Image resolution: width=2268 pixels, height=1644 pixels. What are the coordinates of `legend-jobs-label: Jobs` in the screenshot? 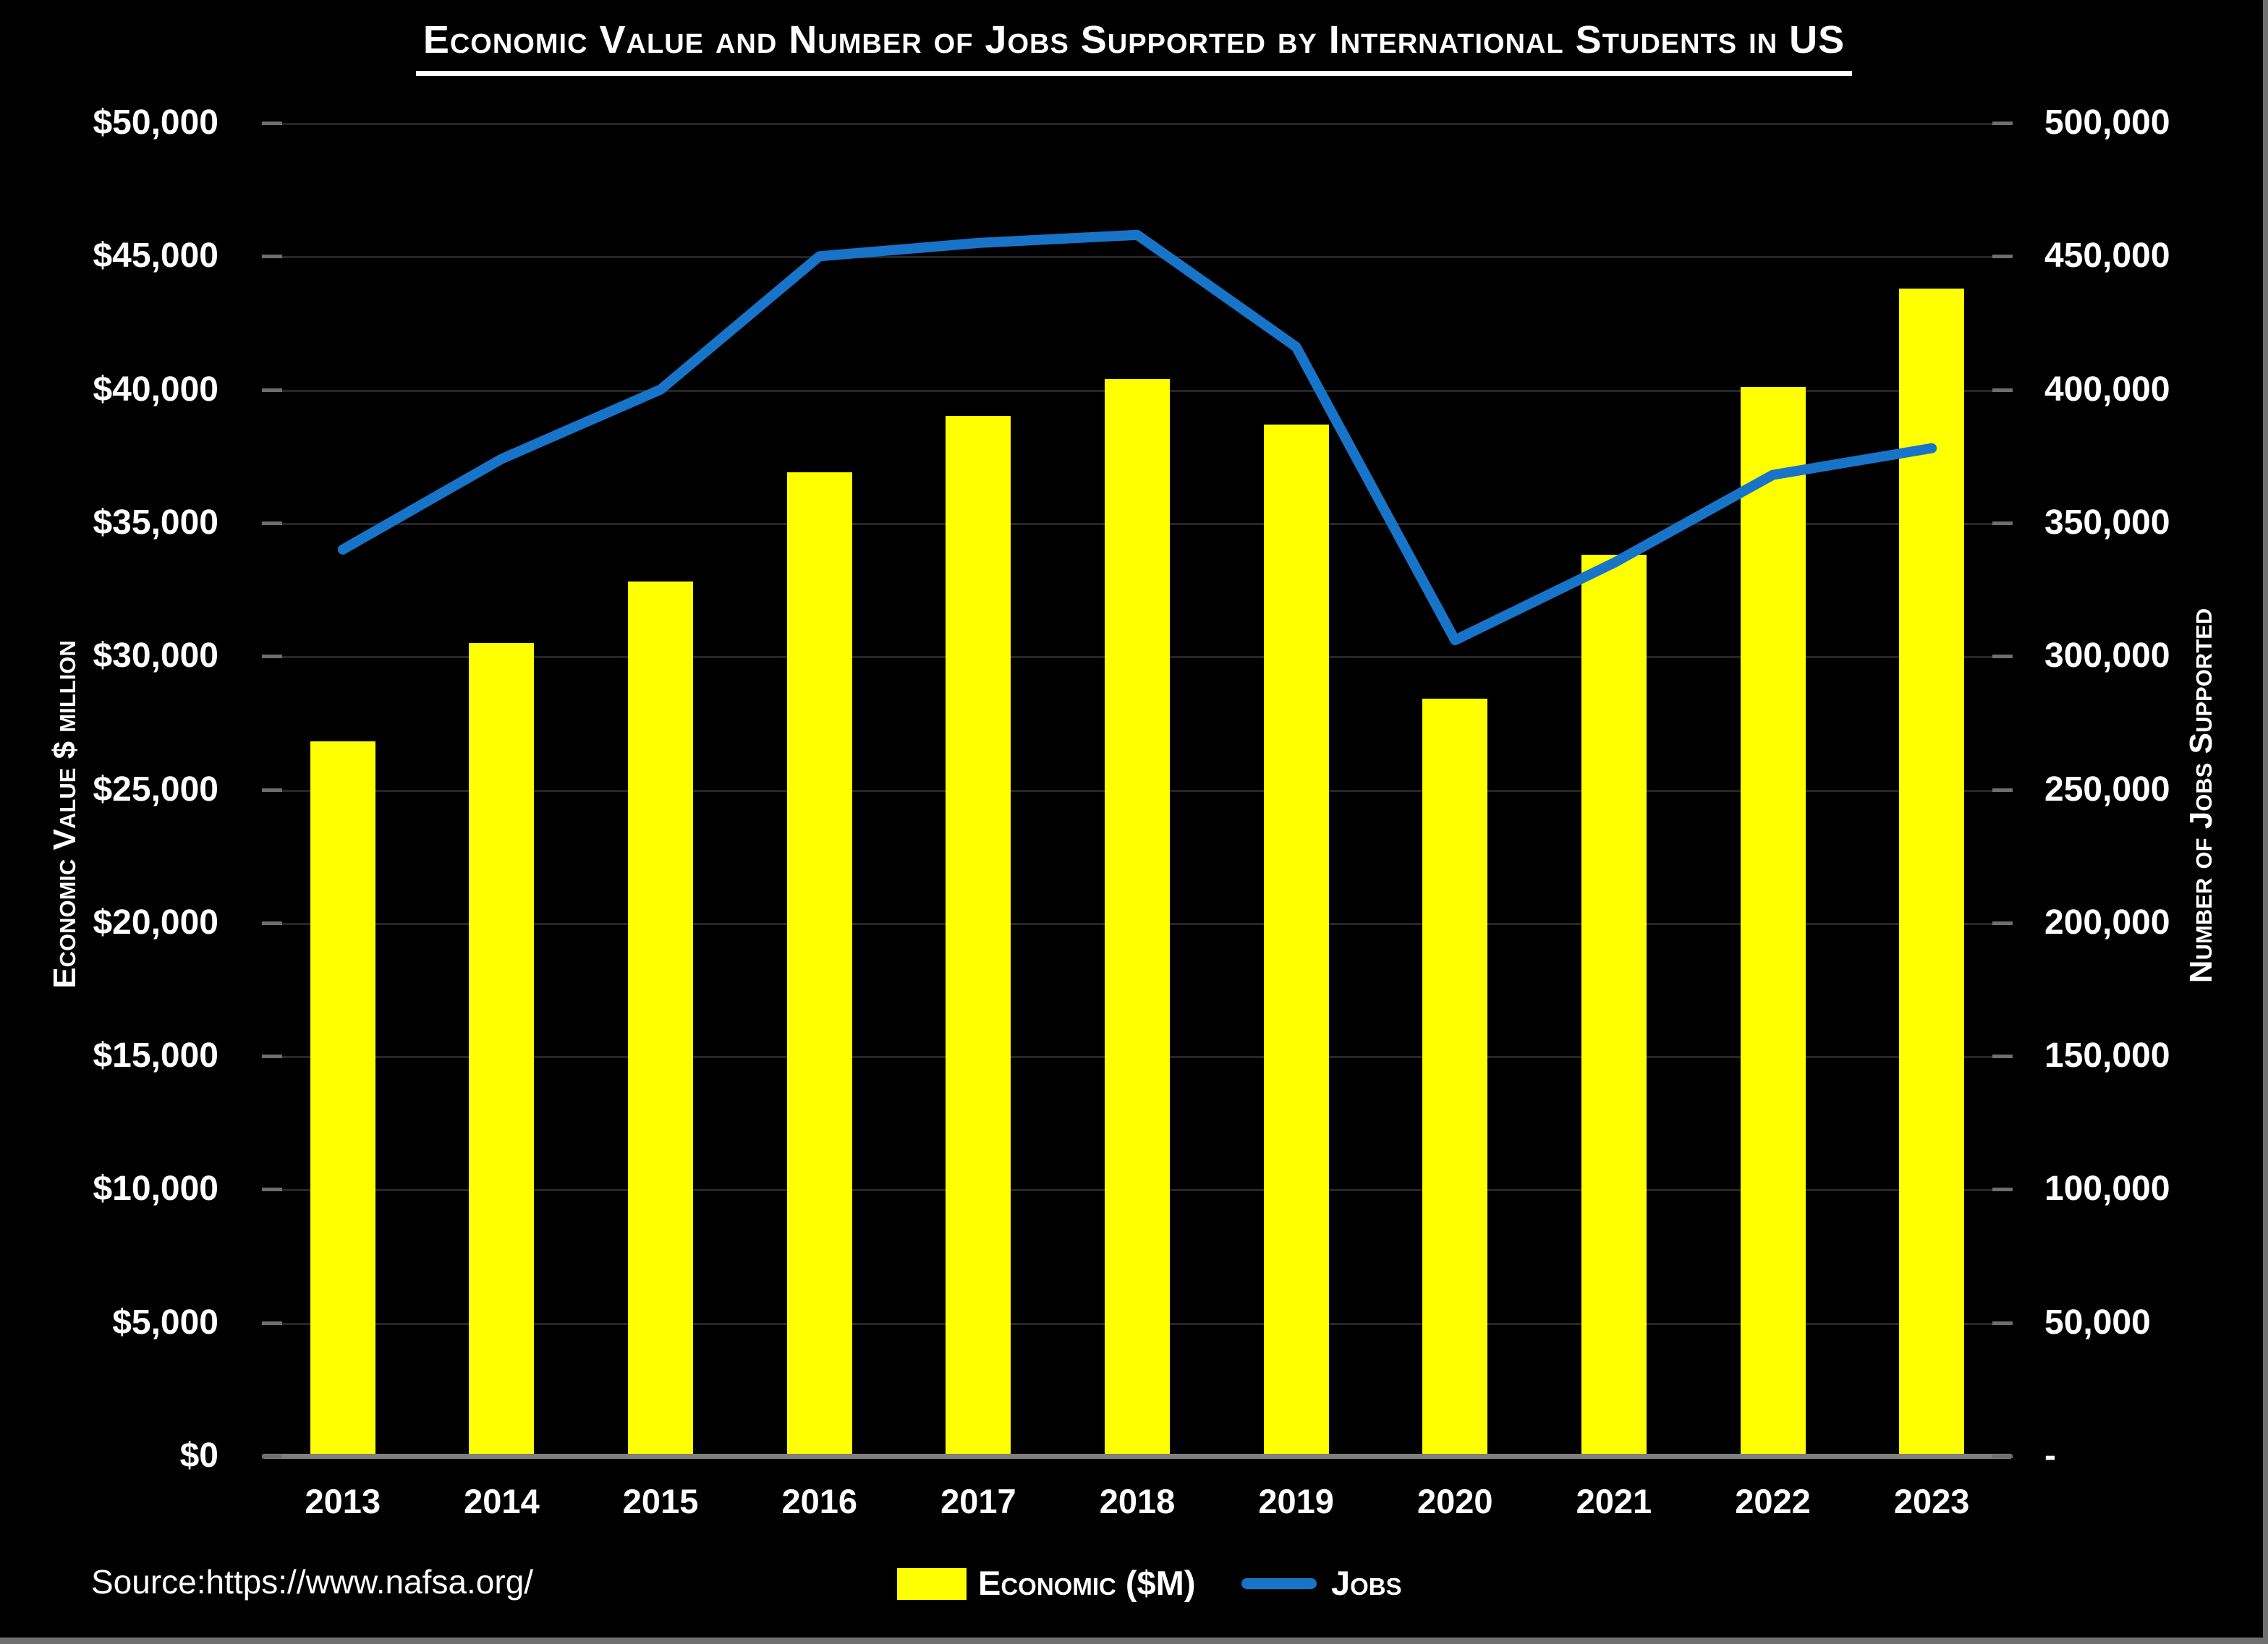 It's located at (1366, 1583).